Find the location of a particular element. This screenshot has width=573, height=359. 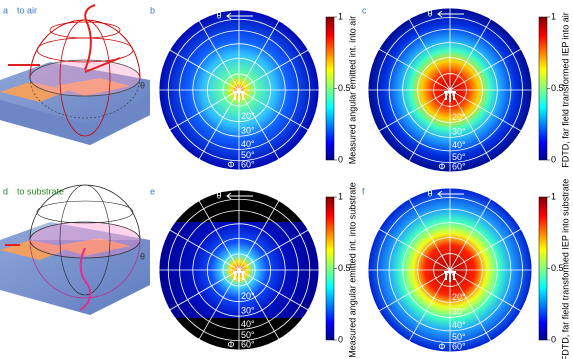

colorbar-label: FDTD, far field transformed IEP into air is located at coordinates (565, 89).